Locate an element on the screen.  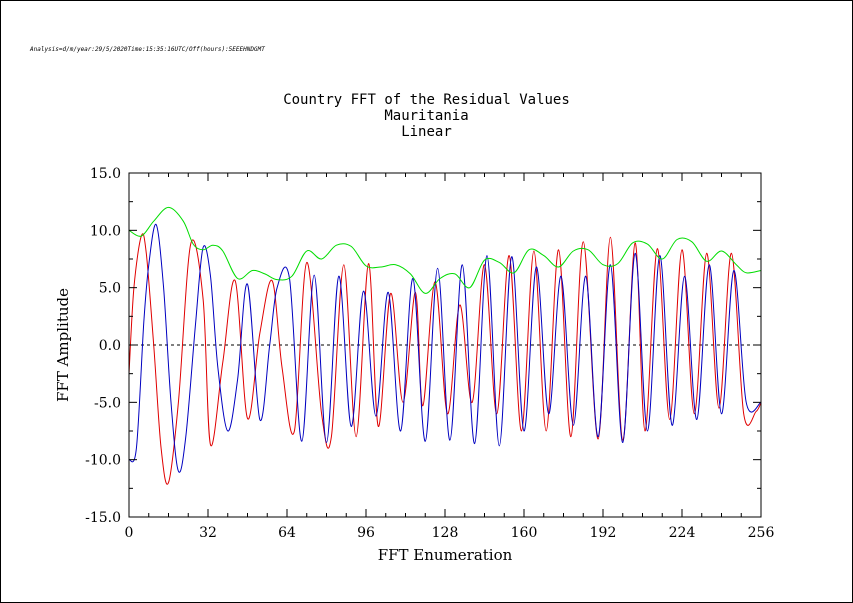
chart-scale-label: Linear is located at coordinates (426, 132).